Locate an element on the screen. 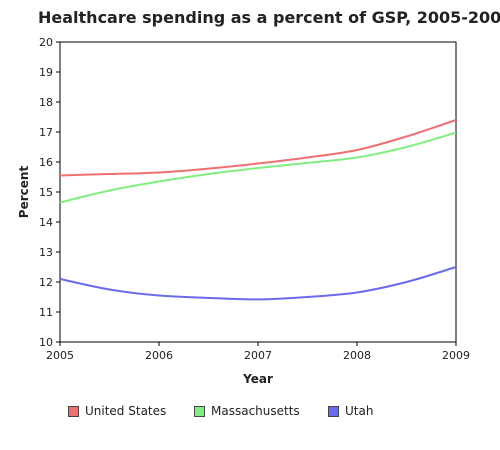 The height and width of the screenshot is (450, 500). legend-label: Massachusetts is located at coordinates (255, 411).